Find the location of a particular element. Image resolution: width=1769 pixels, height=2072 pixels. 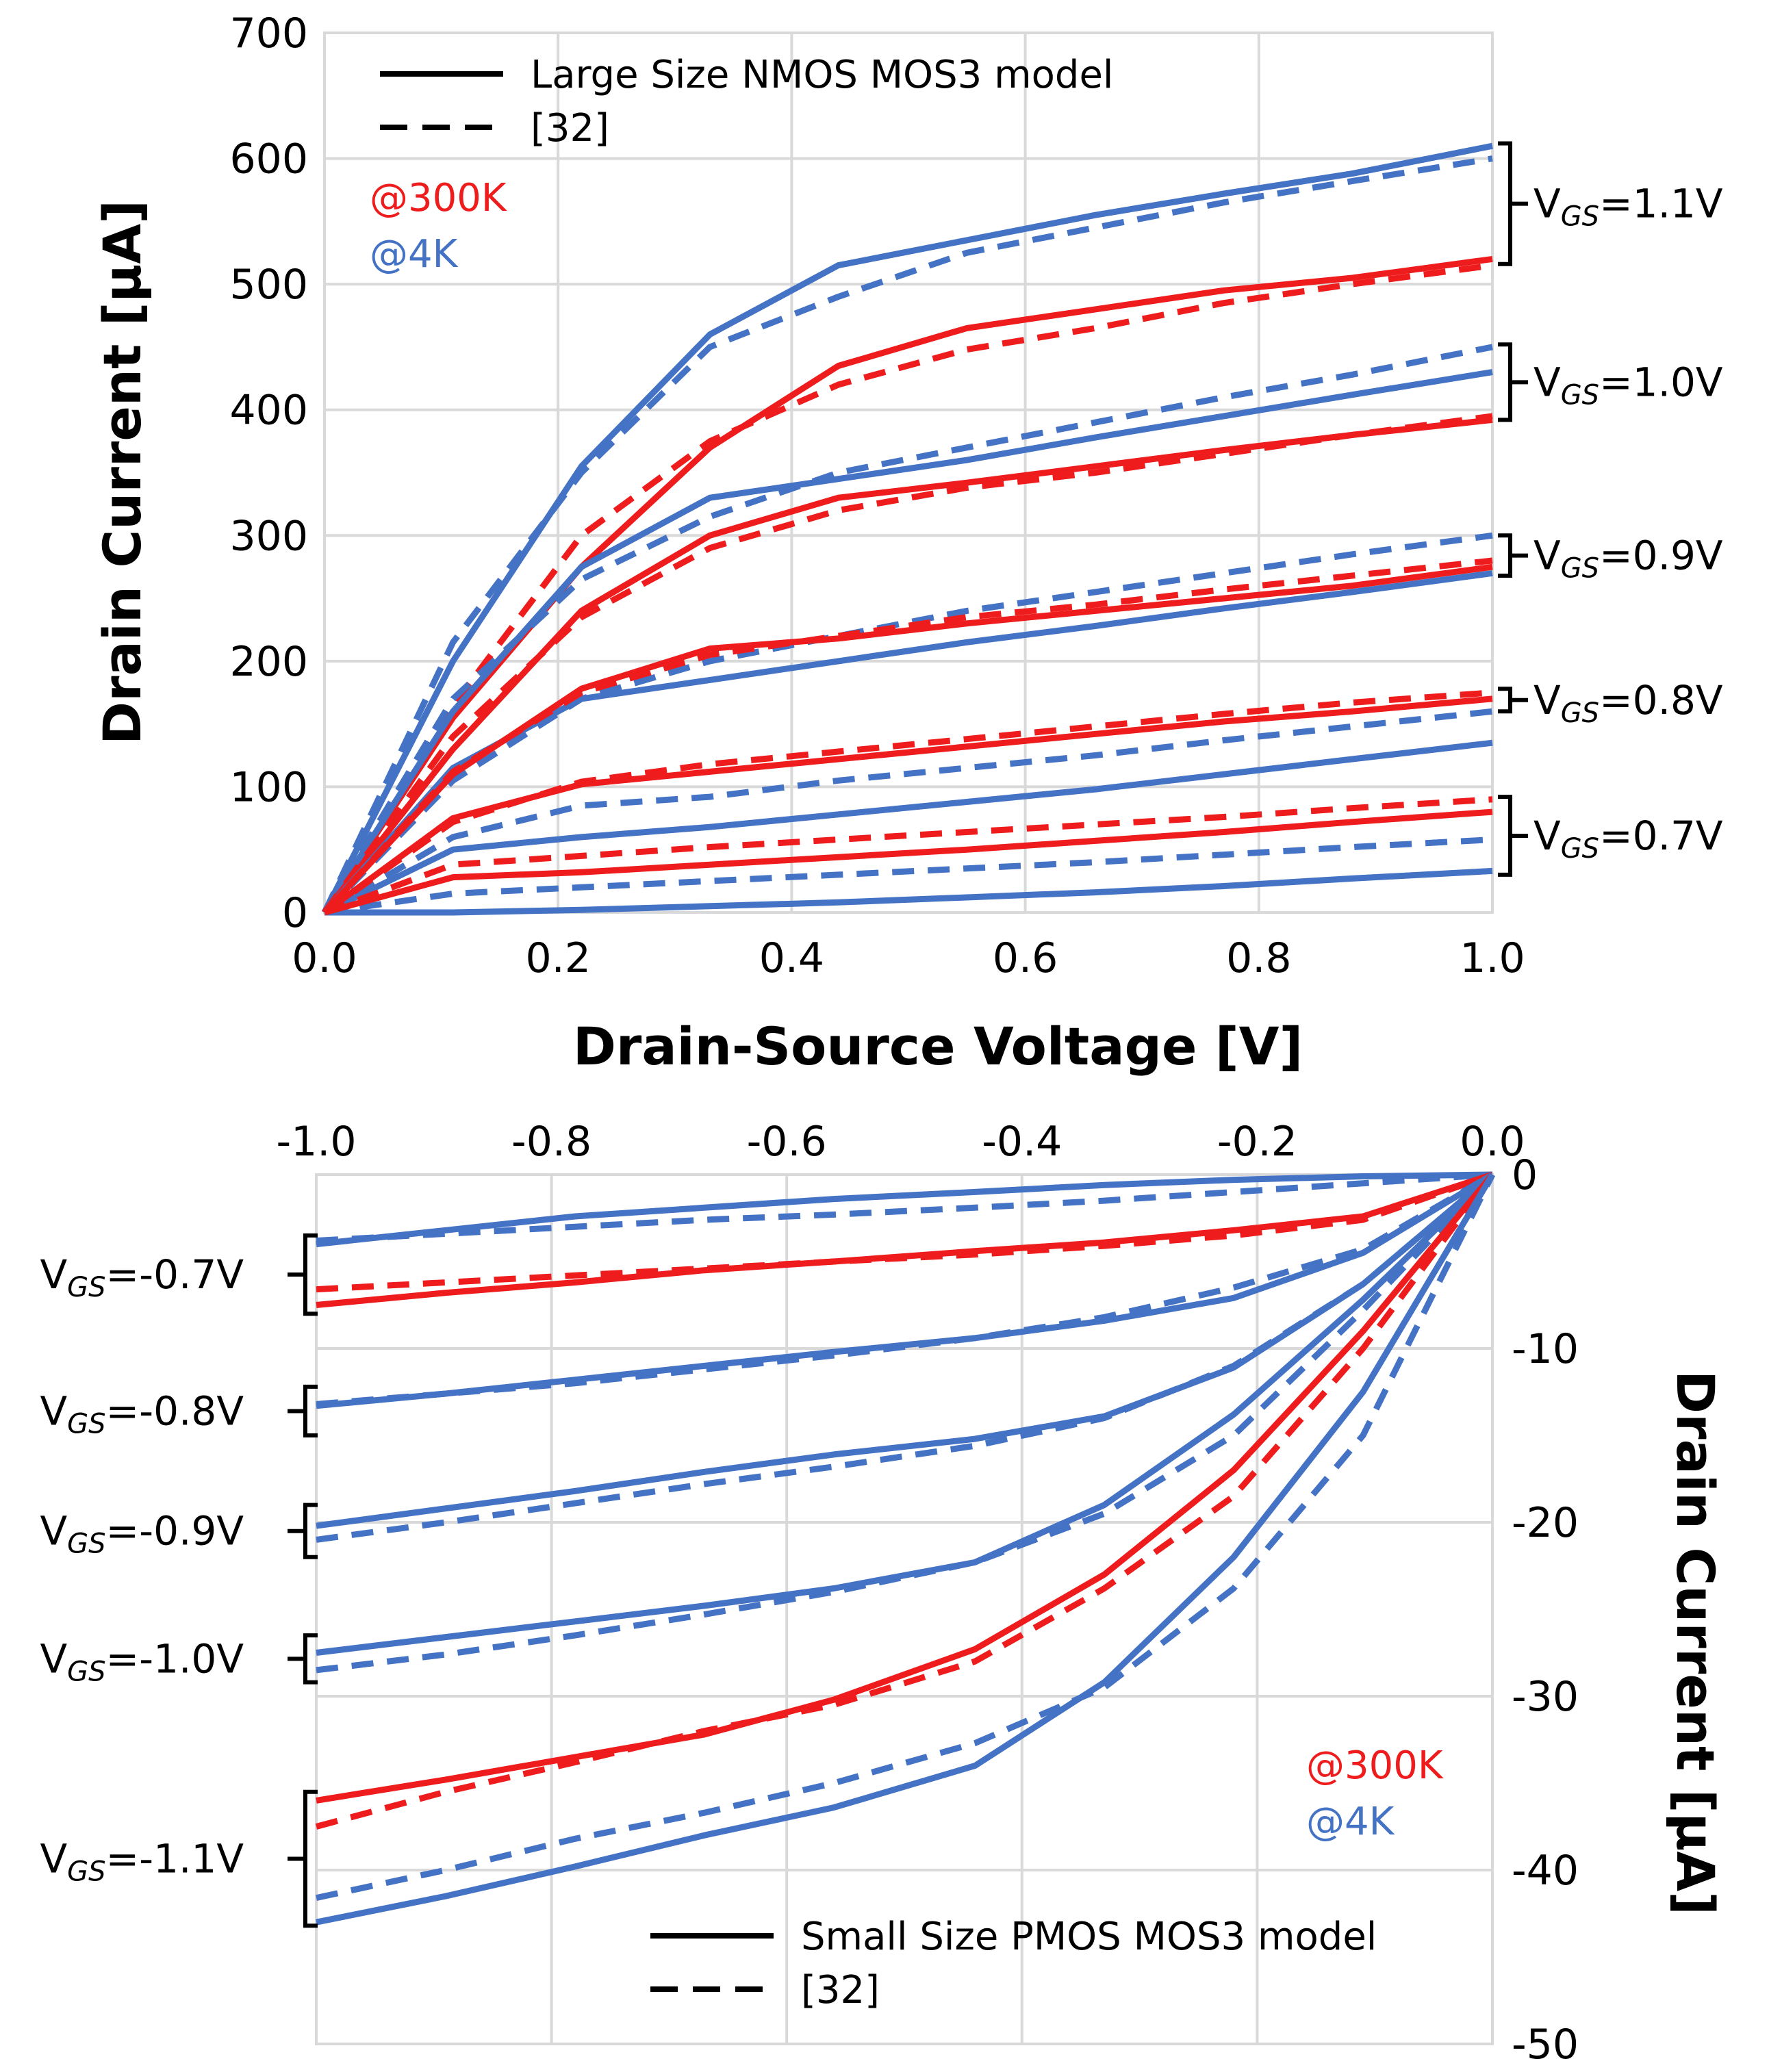

y-tick-label: 100 is located at coordinates (268, 787).